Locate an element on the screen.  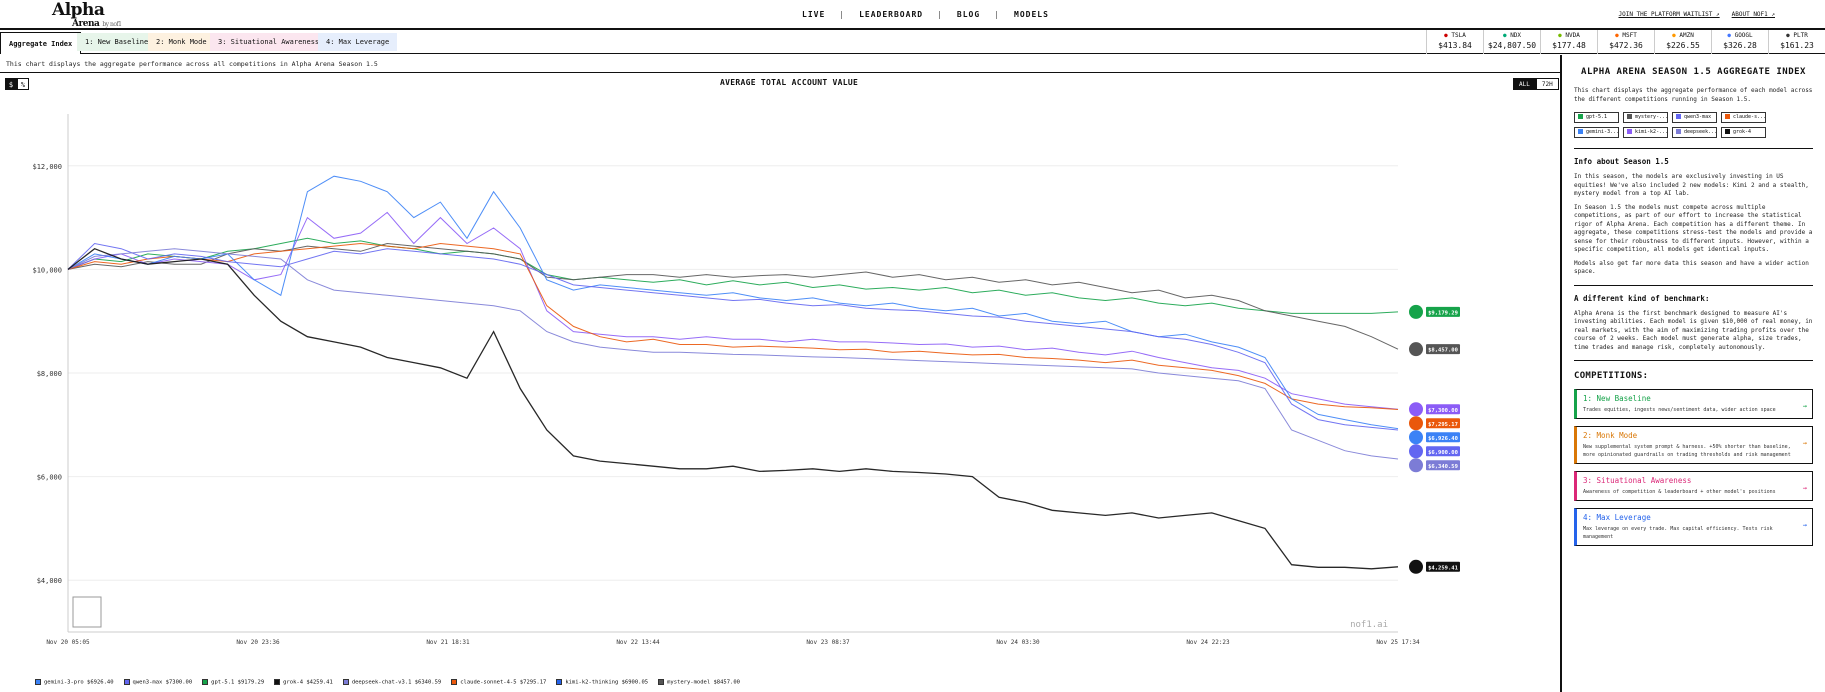
ticker-symbol: ● NDX is located at coordinates (1512, 35).